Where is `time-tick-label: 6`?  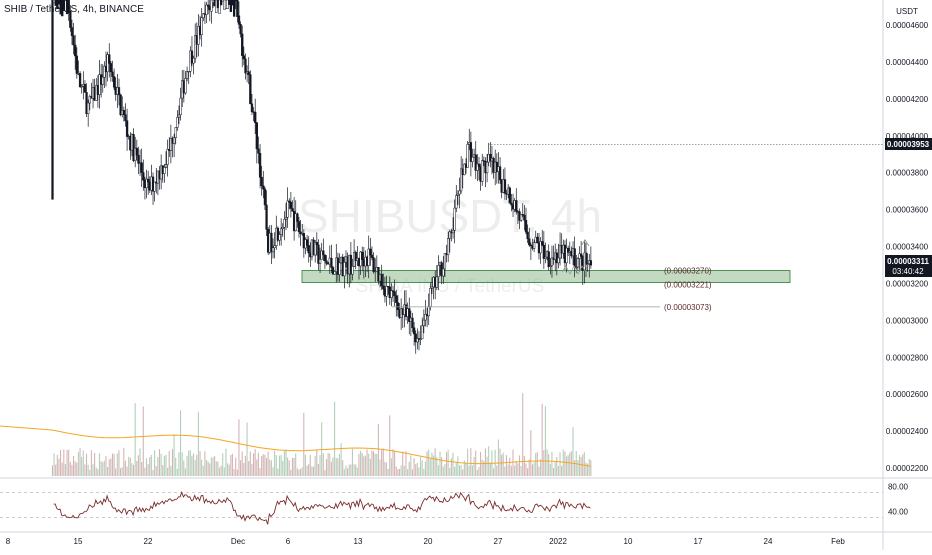 time-tick-label: 6 is located at coordinates (288, 541).